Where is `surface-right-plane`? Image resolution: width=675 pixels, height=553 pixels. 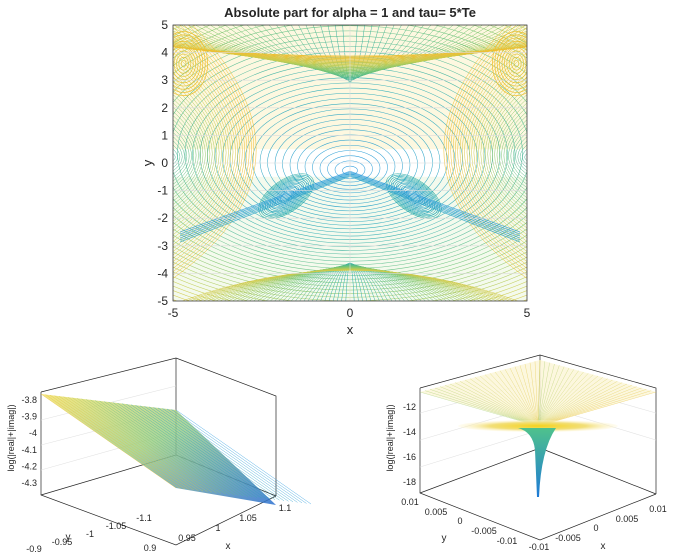
surface-right-plane is located at coordinates (538, 393).